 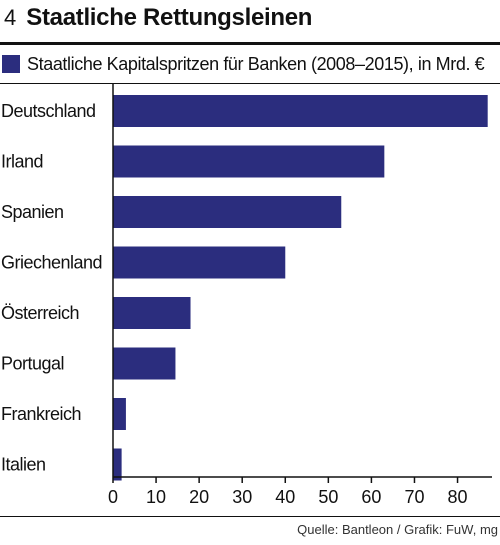 I want to click on x-tick-label: 50, so click(x=328, y=497).